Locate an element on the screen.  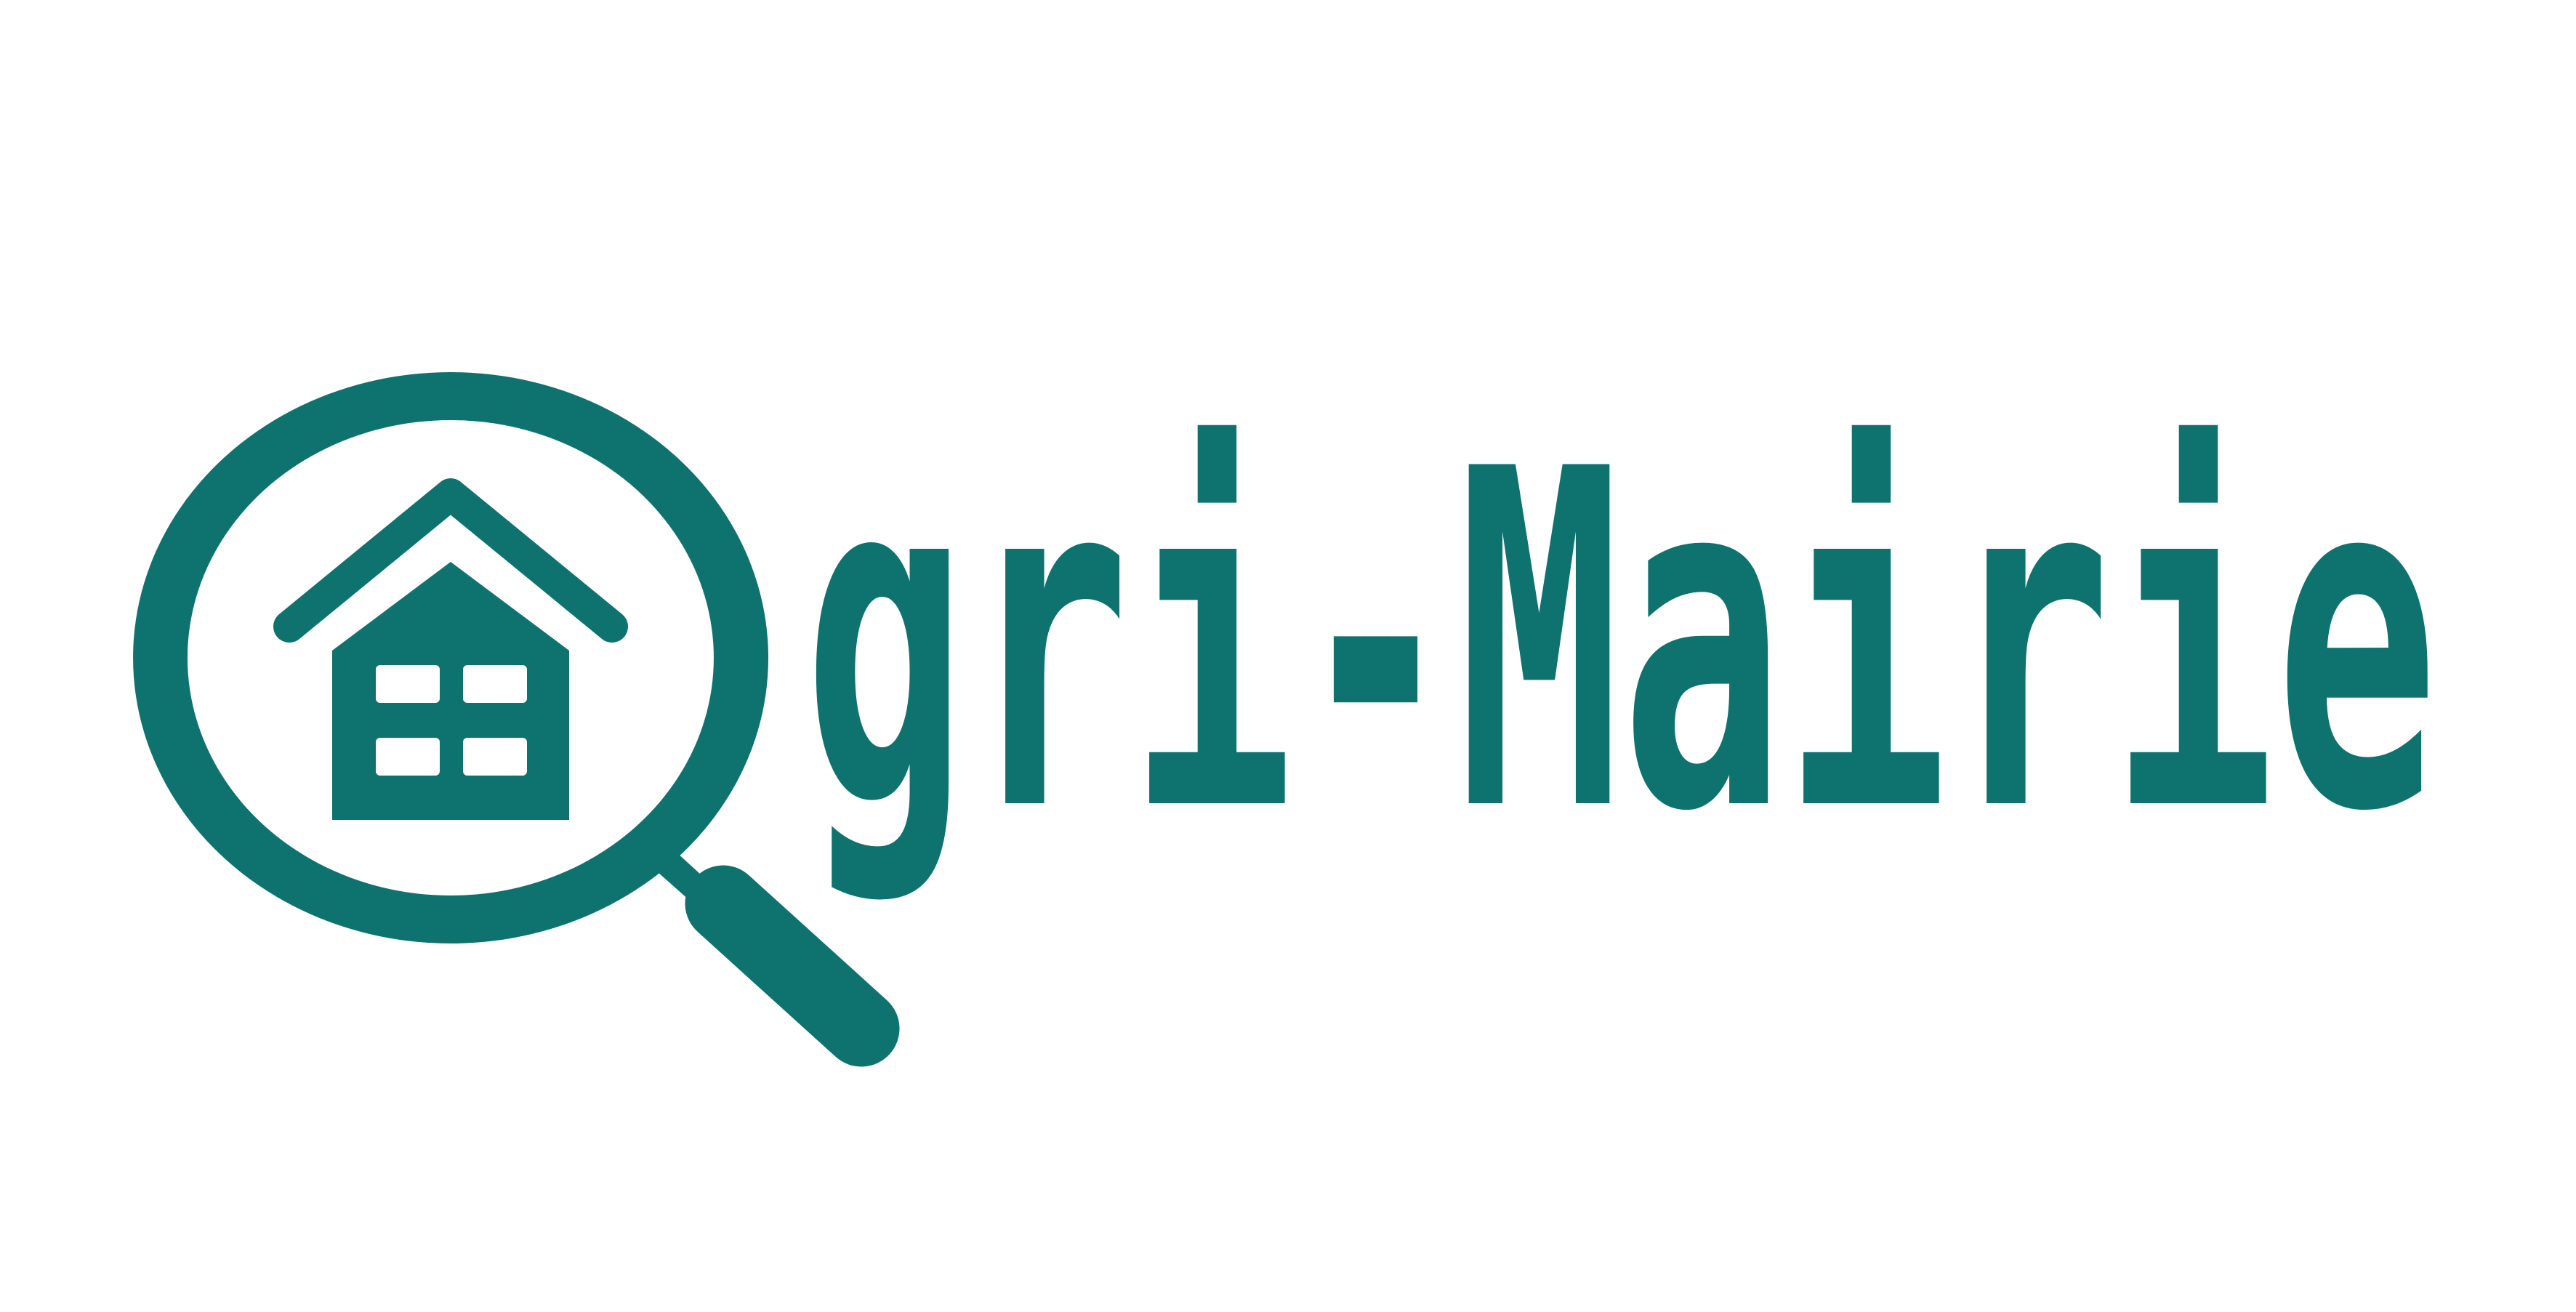
house-windows-icon is located at coordinates (451, 720).